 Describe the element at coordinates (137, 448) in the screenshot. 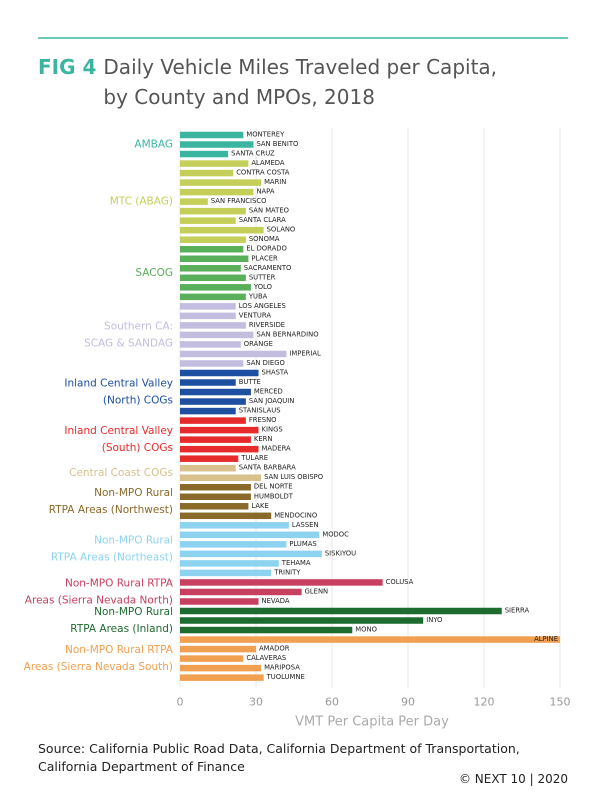

I see `group-label: (South) COGs` at that location.